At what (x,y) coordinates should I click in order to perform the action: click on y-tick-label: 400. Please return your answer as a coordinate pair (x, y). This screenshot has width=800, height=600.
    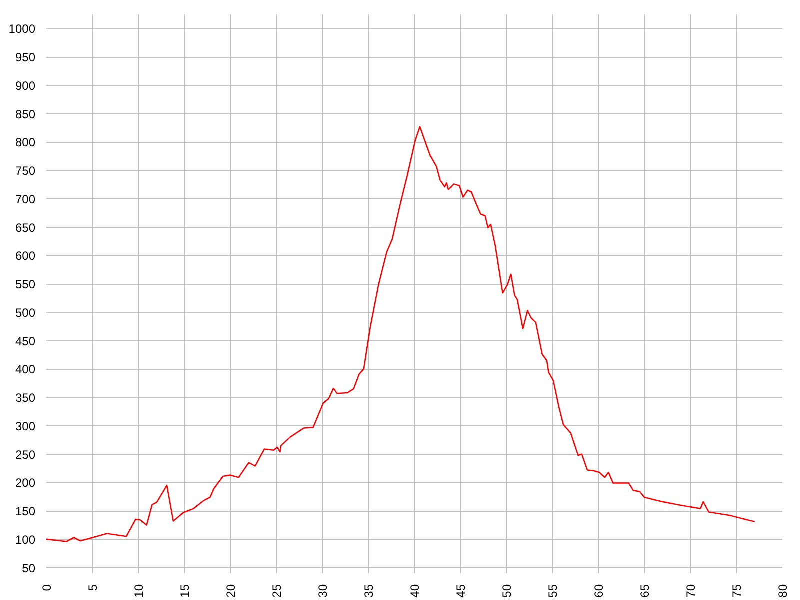
    Looking at the image, I should click on (25, 369).